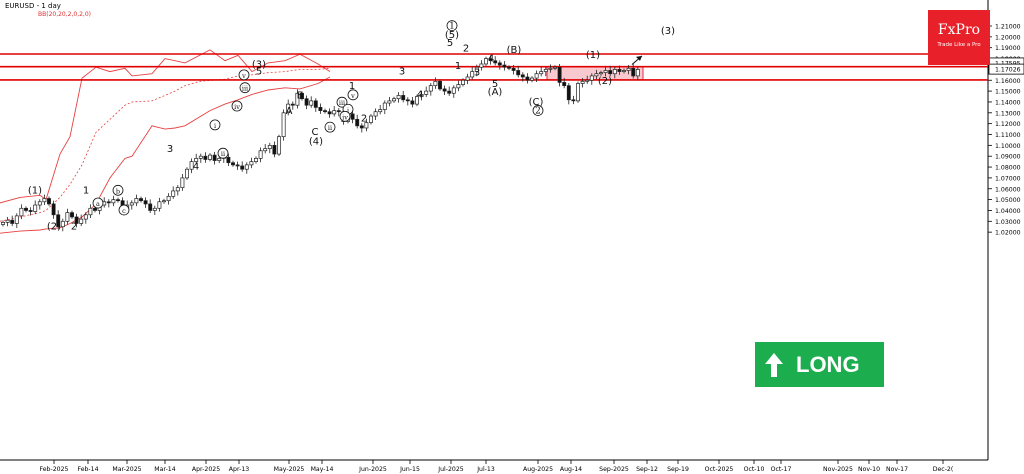 The height and width of the screenshot is (474, 1024). I want to click on y-axis-tick-label: 1.20000, so click(1008, 37).